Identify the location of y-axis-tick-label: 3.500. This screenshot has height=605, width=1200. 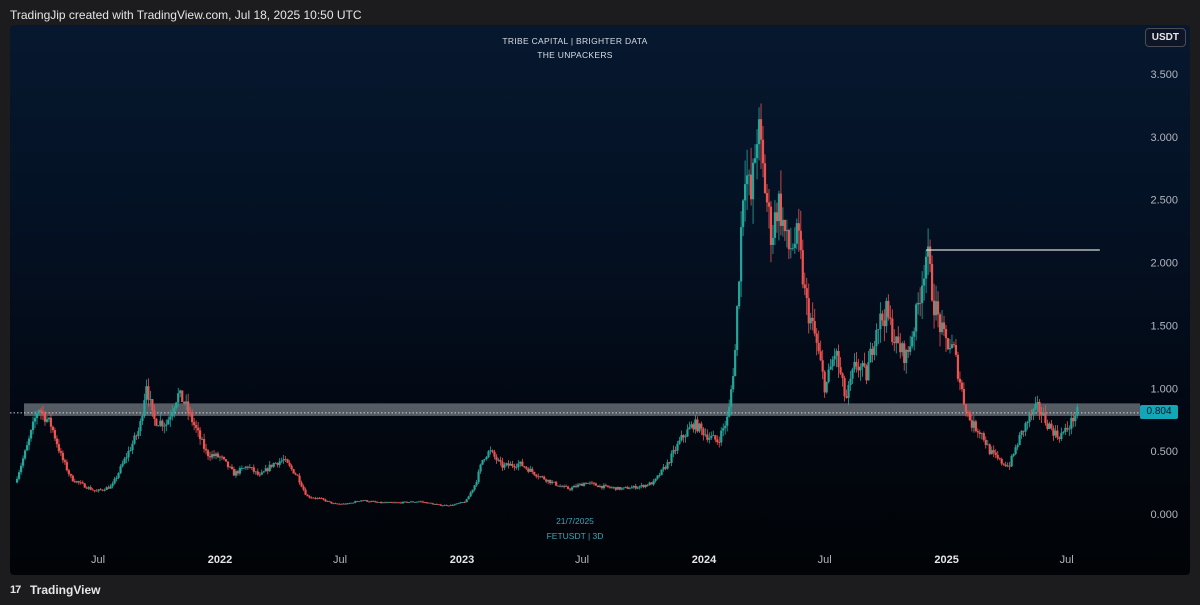
(1164, 75).